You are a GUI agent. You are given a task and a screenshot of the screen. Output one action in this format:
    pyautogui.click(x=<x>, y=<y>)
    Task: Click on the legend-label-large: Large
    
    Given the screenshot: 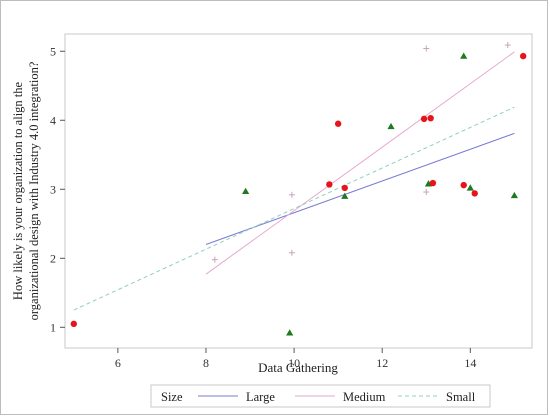 What is the action you would take?
    pyautogui.click(x=260, y=397)
    